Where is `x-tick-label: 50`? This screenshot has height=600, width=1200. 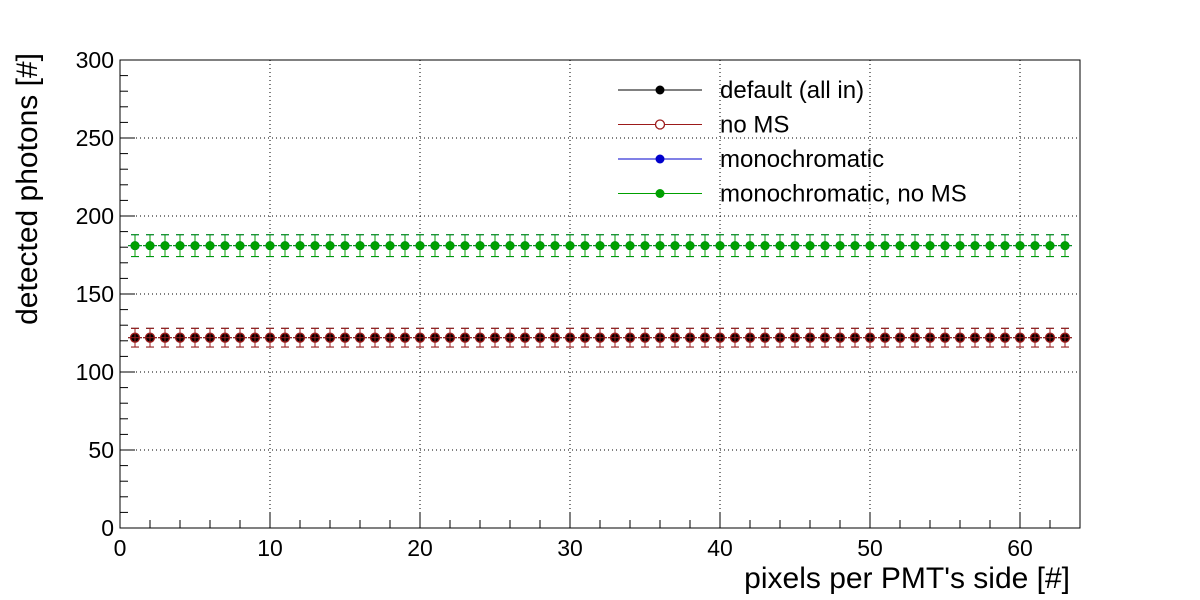
x-tick-label: 50 is located at coordinates (870, 548).